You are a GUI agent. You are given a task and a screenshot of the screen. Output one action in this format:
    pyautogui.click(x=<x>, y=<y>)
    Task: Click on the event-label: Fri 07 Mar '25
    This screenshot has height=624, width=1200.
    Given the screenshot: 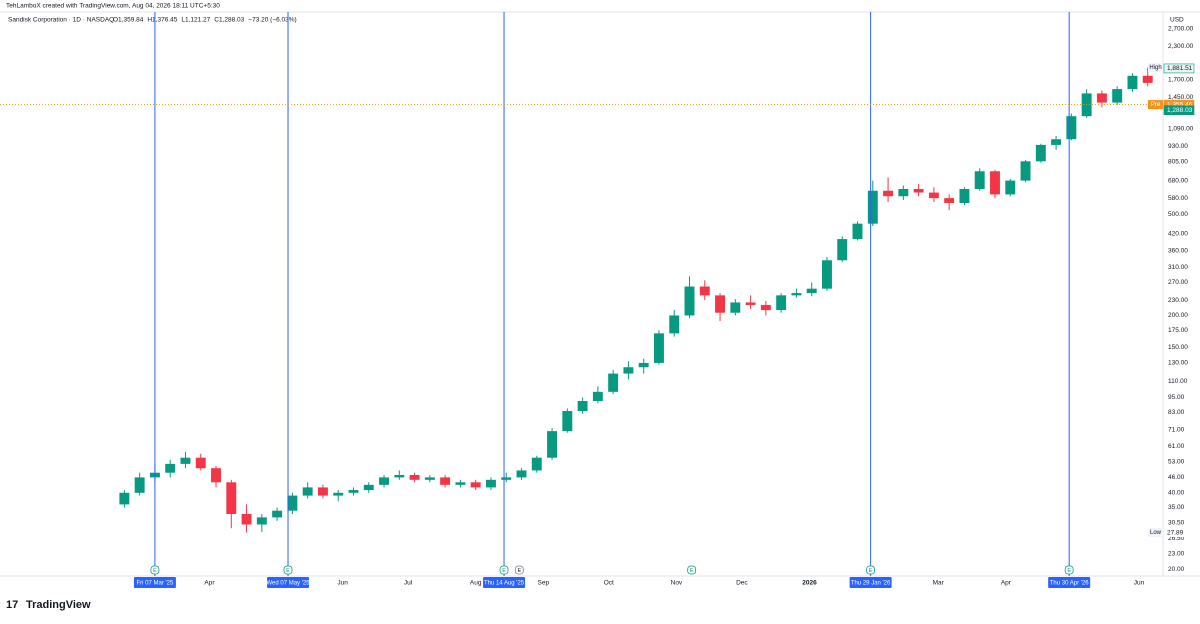 What is the action you would take?
    pyautogui.click(x=155, y=584)
    